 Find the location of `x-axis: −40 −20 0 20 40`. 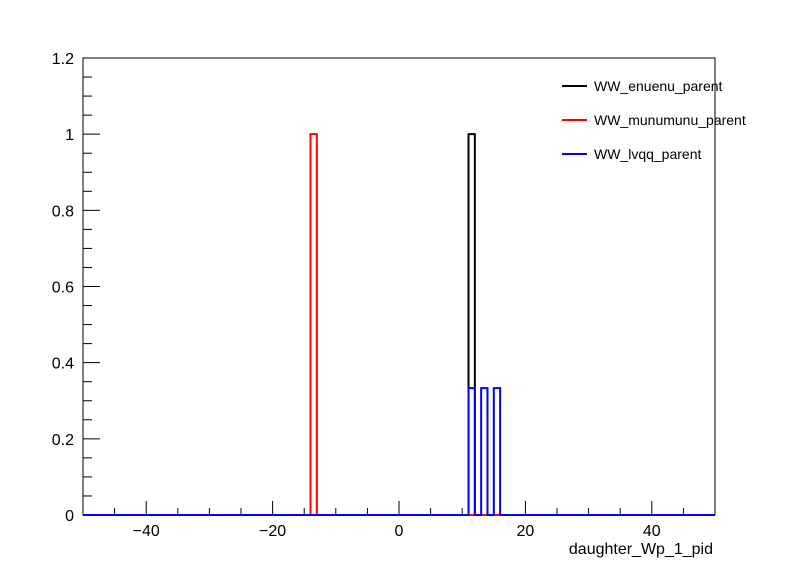

x-axis: −40 −20 0 20 40 is located at coordinates (399, 520).